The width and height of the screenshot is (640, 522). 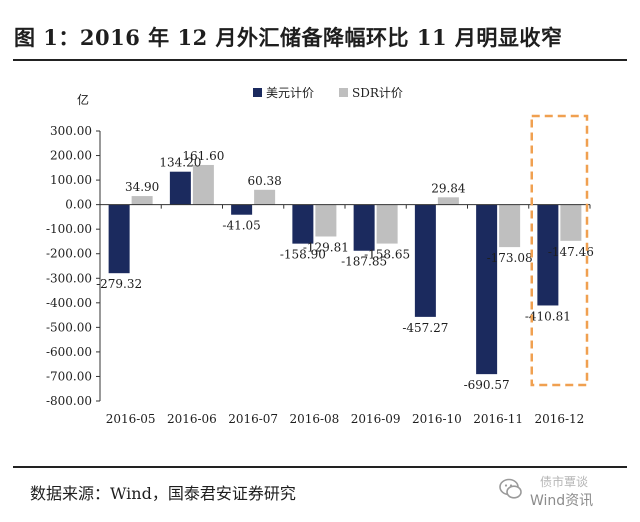 What do you see at coordinates (71, 156) in the screenshot?
I see `y-tick-label: 200.00` at bounding box center [71, 156].